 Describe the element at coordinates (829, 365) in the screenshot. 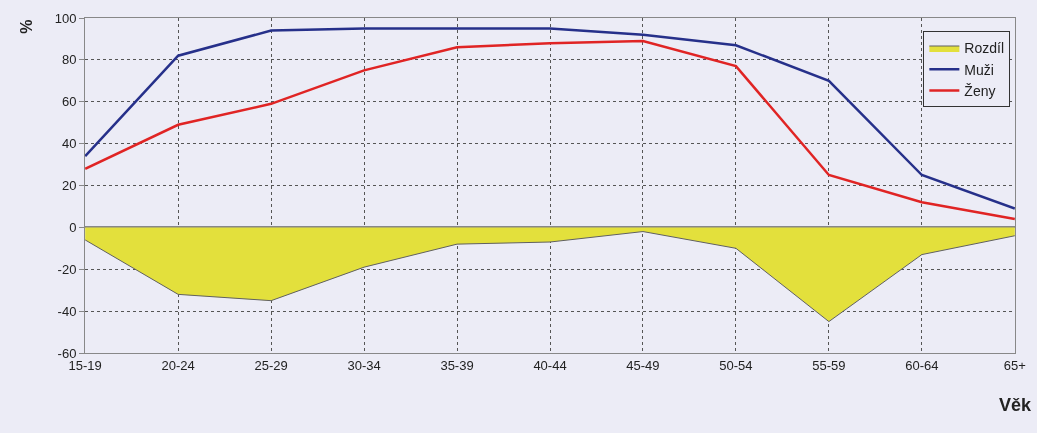

I see `x-tick-label: 55-59` at that location.